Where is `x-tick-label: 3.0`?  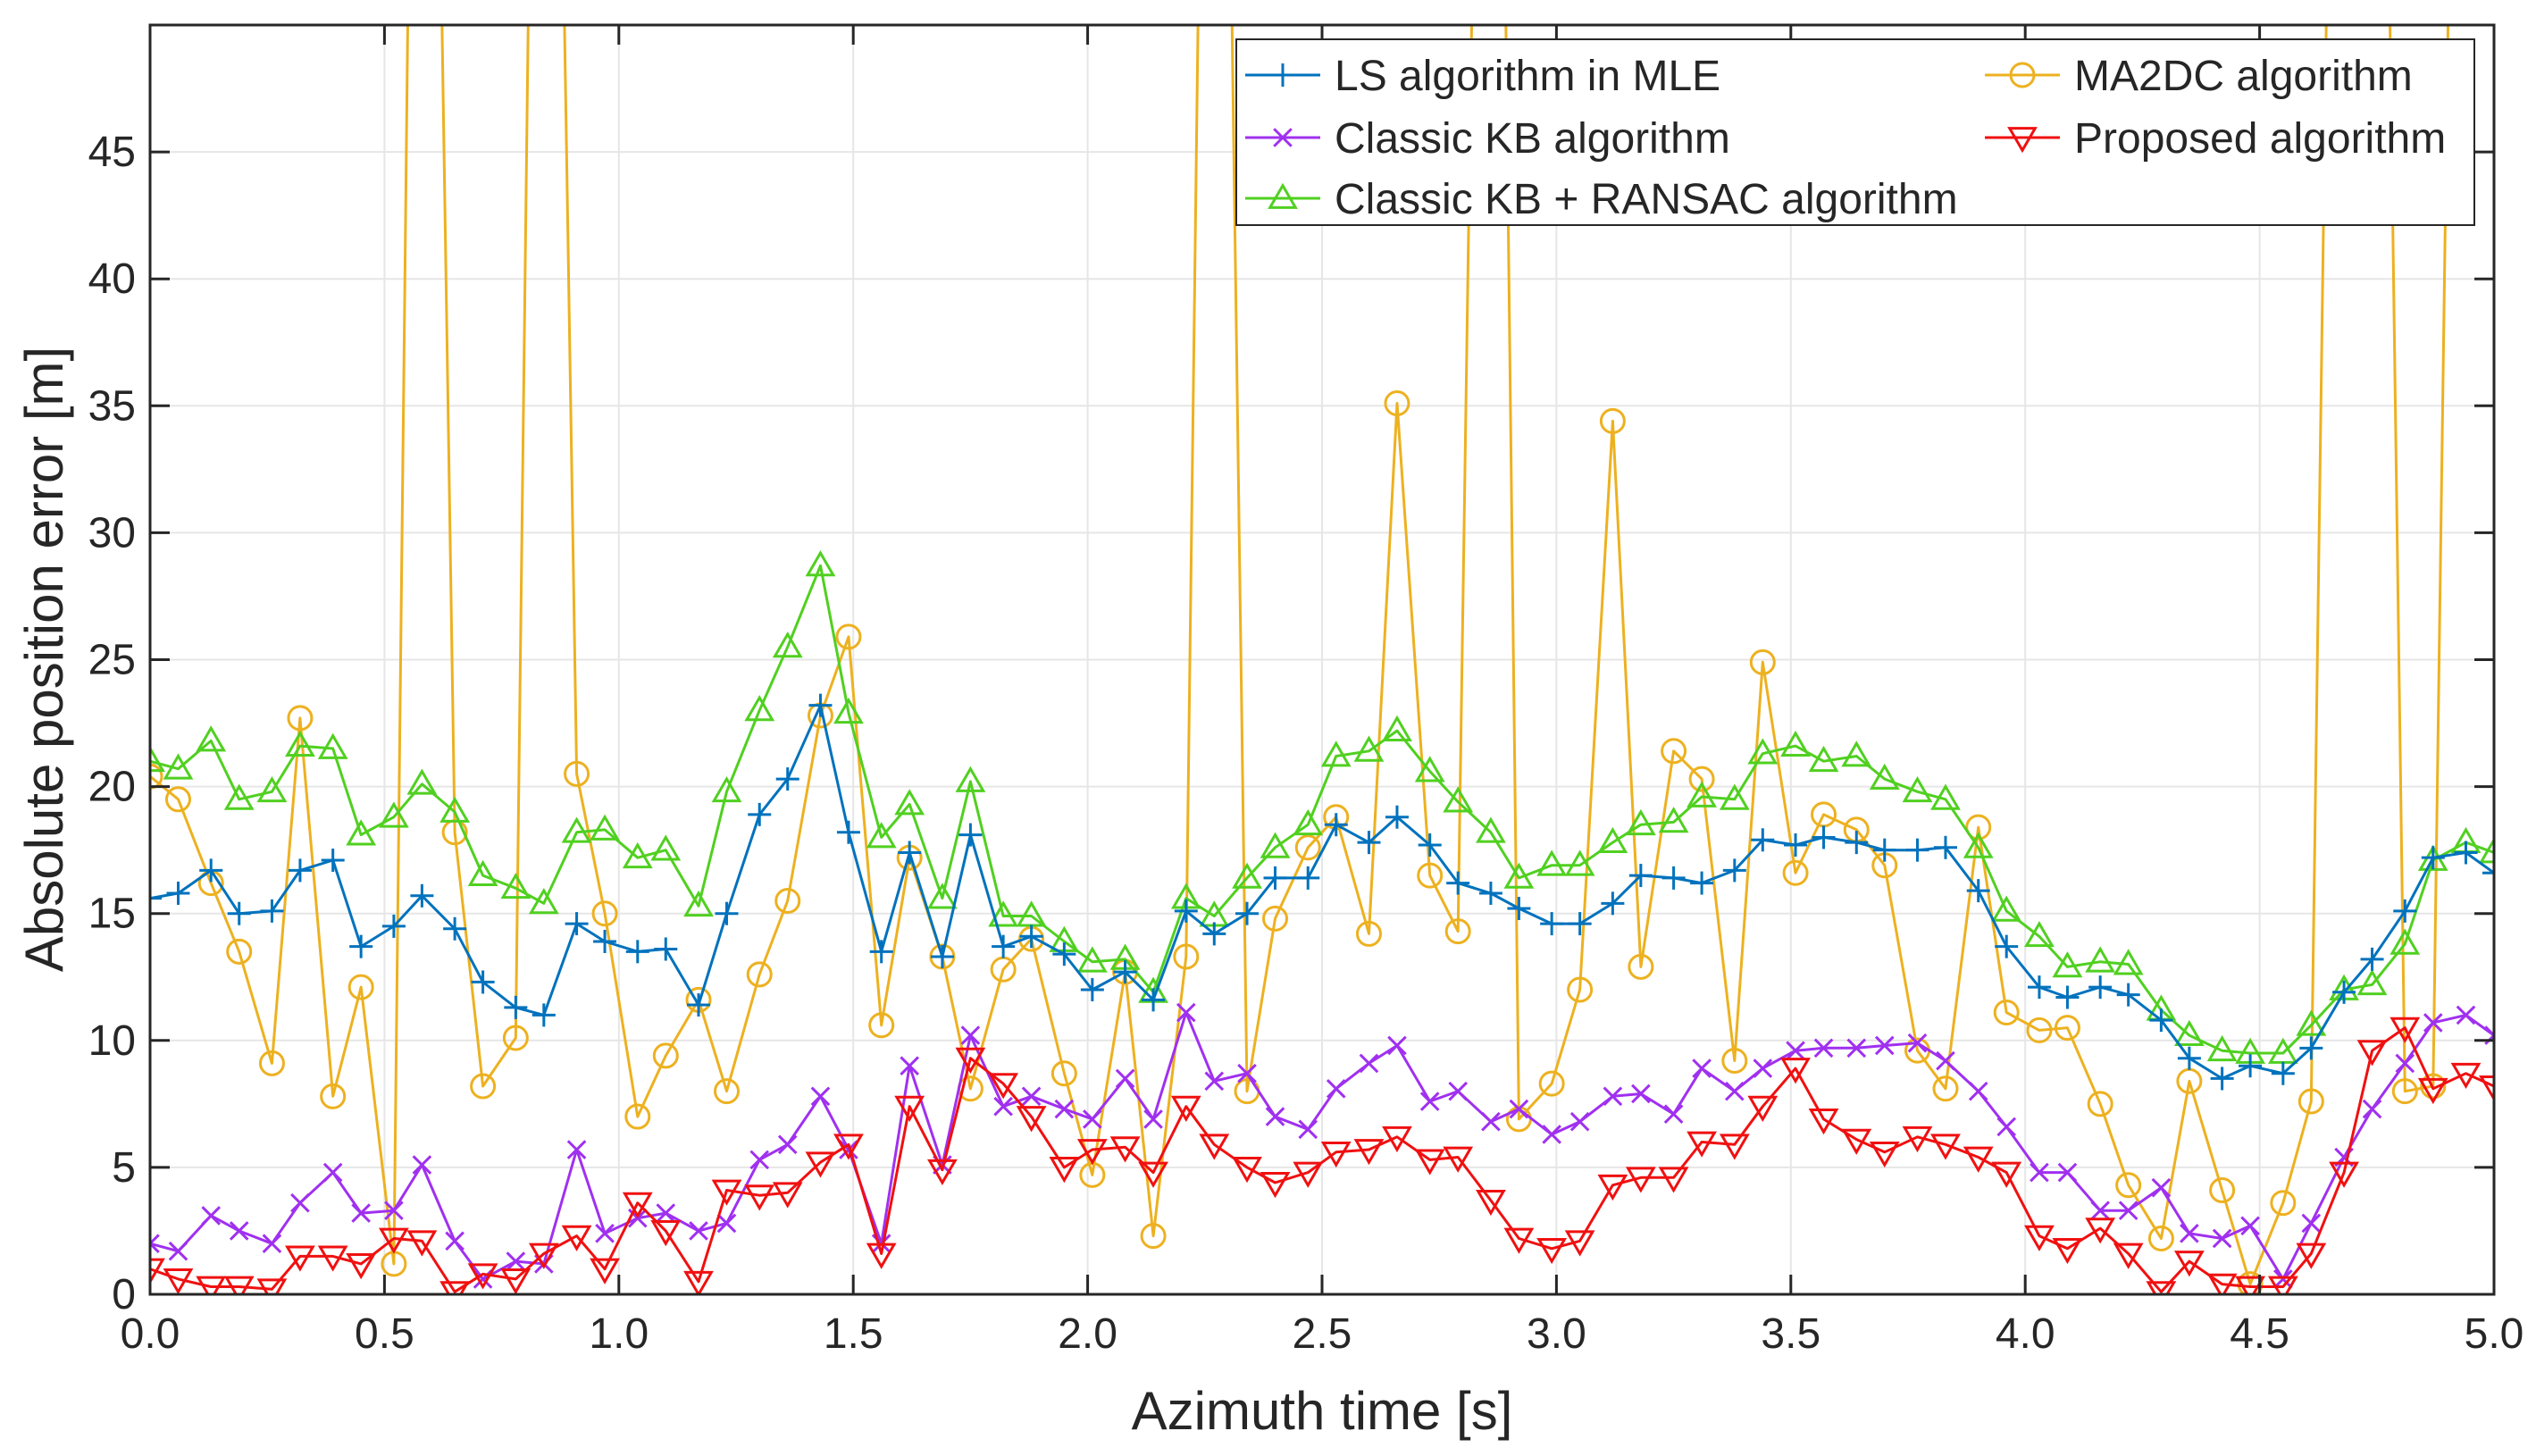
x-tick-label: 3.0 is located at coordinates (1557, 1334).